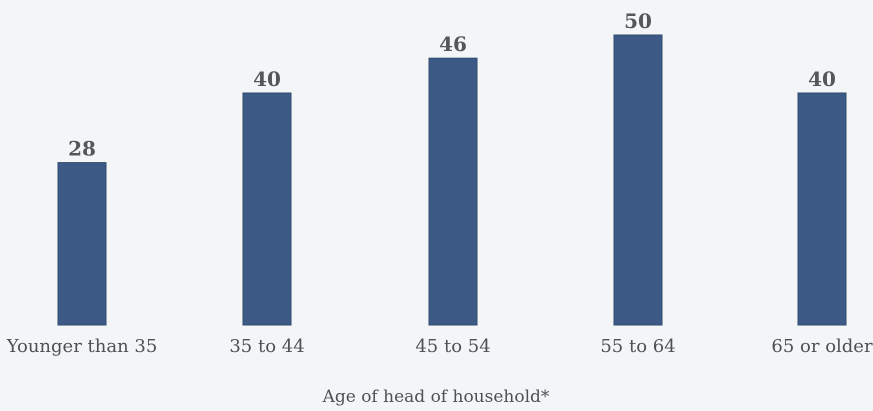 This screenshot has height=411, width=873. What do you see at coordinates (452, 346) in the screenshot?
I see `x-tick-label-2: 45 to 54` at bounding box center [452, 346].